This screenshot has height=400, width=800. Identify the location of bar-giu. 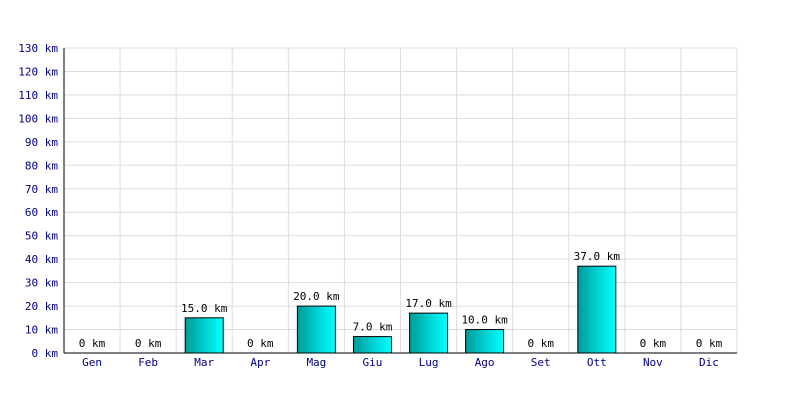
(372, 345).